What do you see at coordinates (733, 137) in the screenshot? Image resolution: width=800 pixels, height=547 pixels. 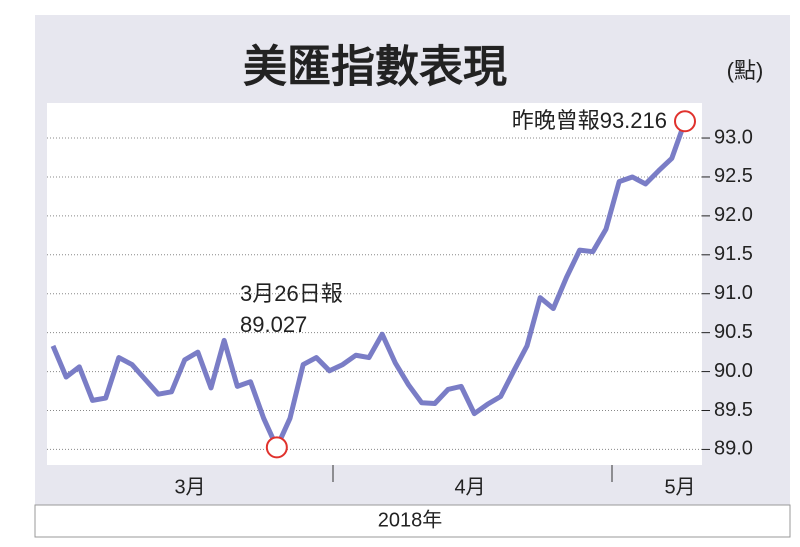 I see `y-tick-label: 93.0` at bounding box center [733, 137].